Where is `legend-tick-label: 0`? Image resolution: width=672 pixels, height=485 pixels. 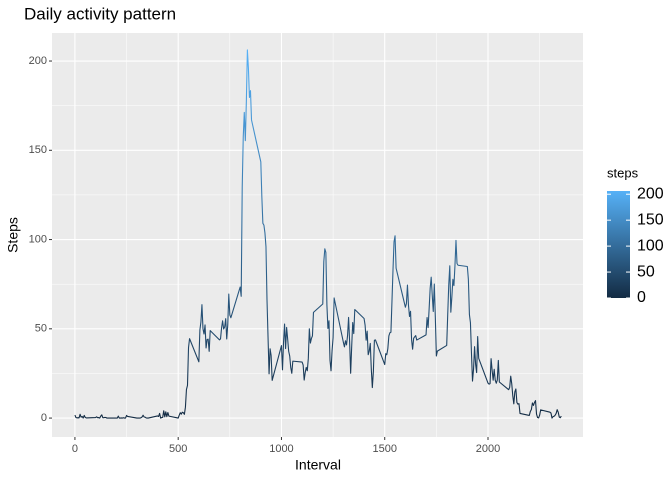 legend-tick-label: 0 is located at coordinates (641, 297).